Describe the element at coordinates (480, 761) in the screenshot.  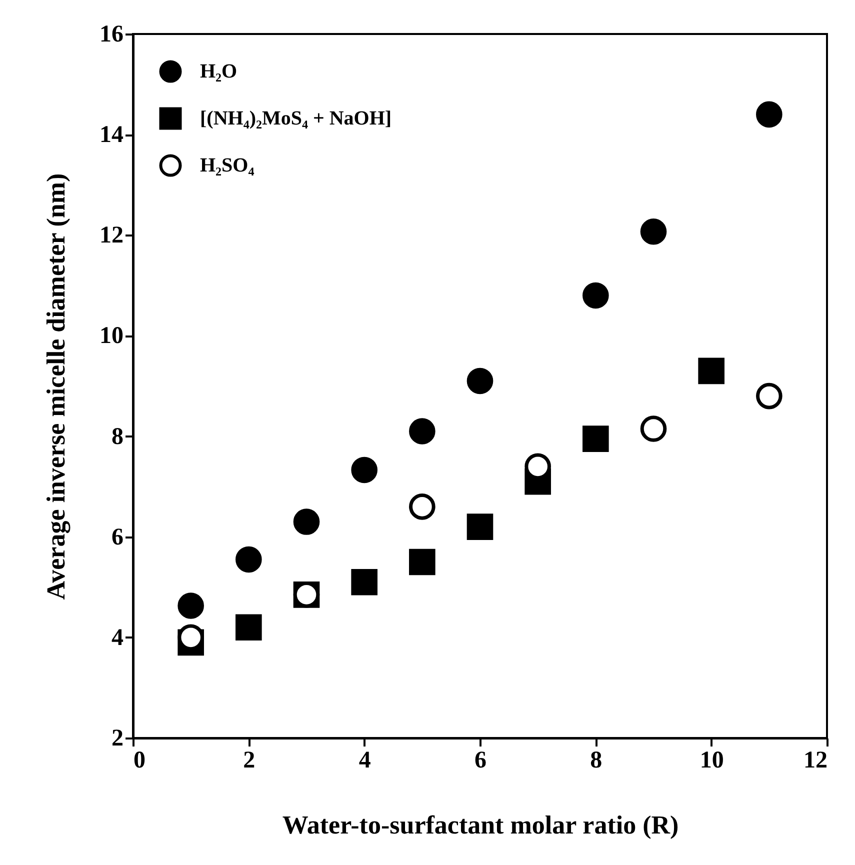
I see `x-tick-label: 6` at that location.